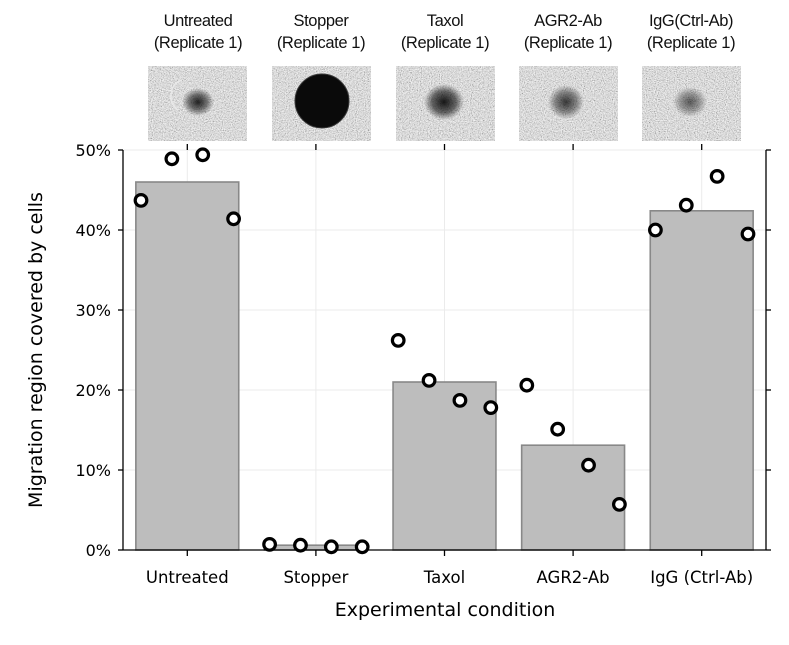 This screenshot has height=645, width=789. Describe the element at coordinates (198, 21) in the screenshot. I see `thumbnail-title-line1: Untreated` at that location.